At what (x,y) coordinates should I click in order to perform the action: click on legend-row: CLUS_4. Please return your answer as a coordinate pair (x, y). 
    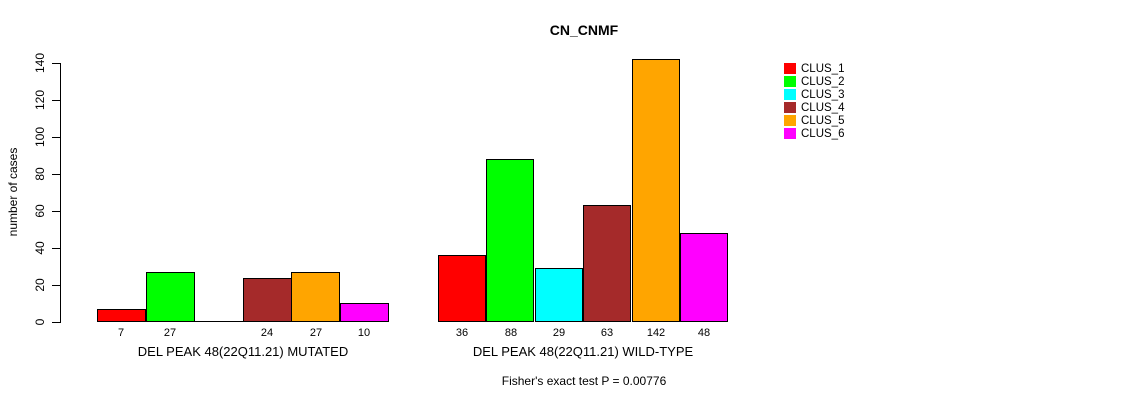
    Looking at the image, I should click on (814, 107).